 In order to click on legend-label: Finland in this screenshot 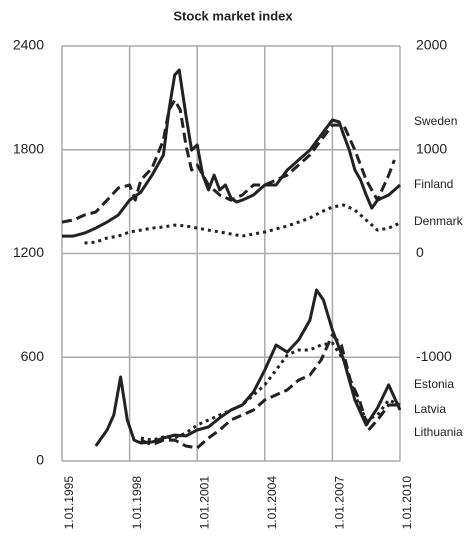, I will do `click(433, 184)`.